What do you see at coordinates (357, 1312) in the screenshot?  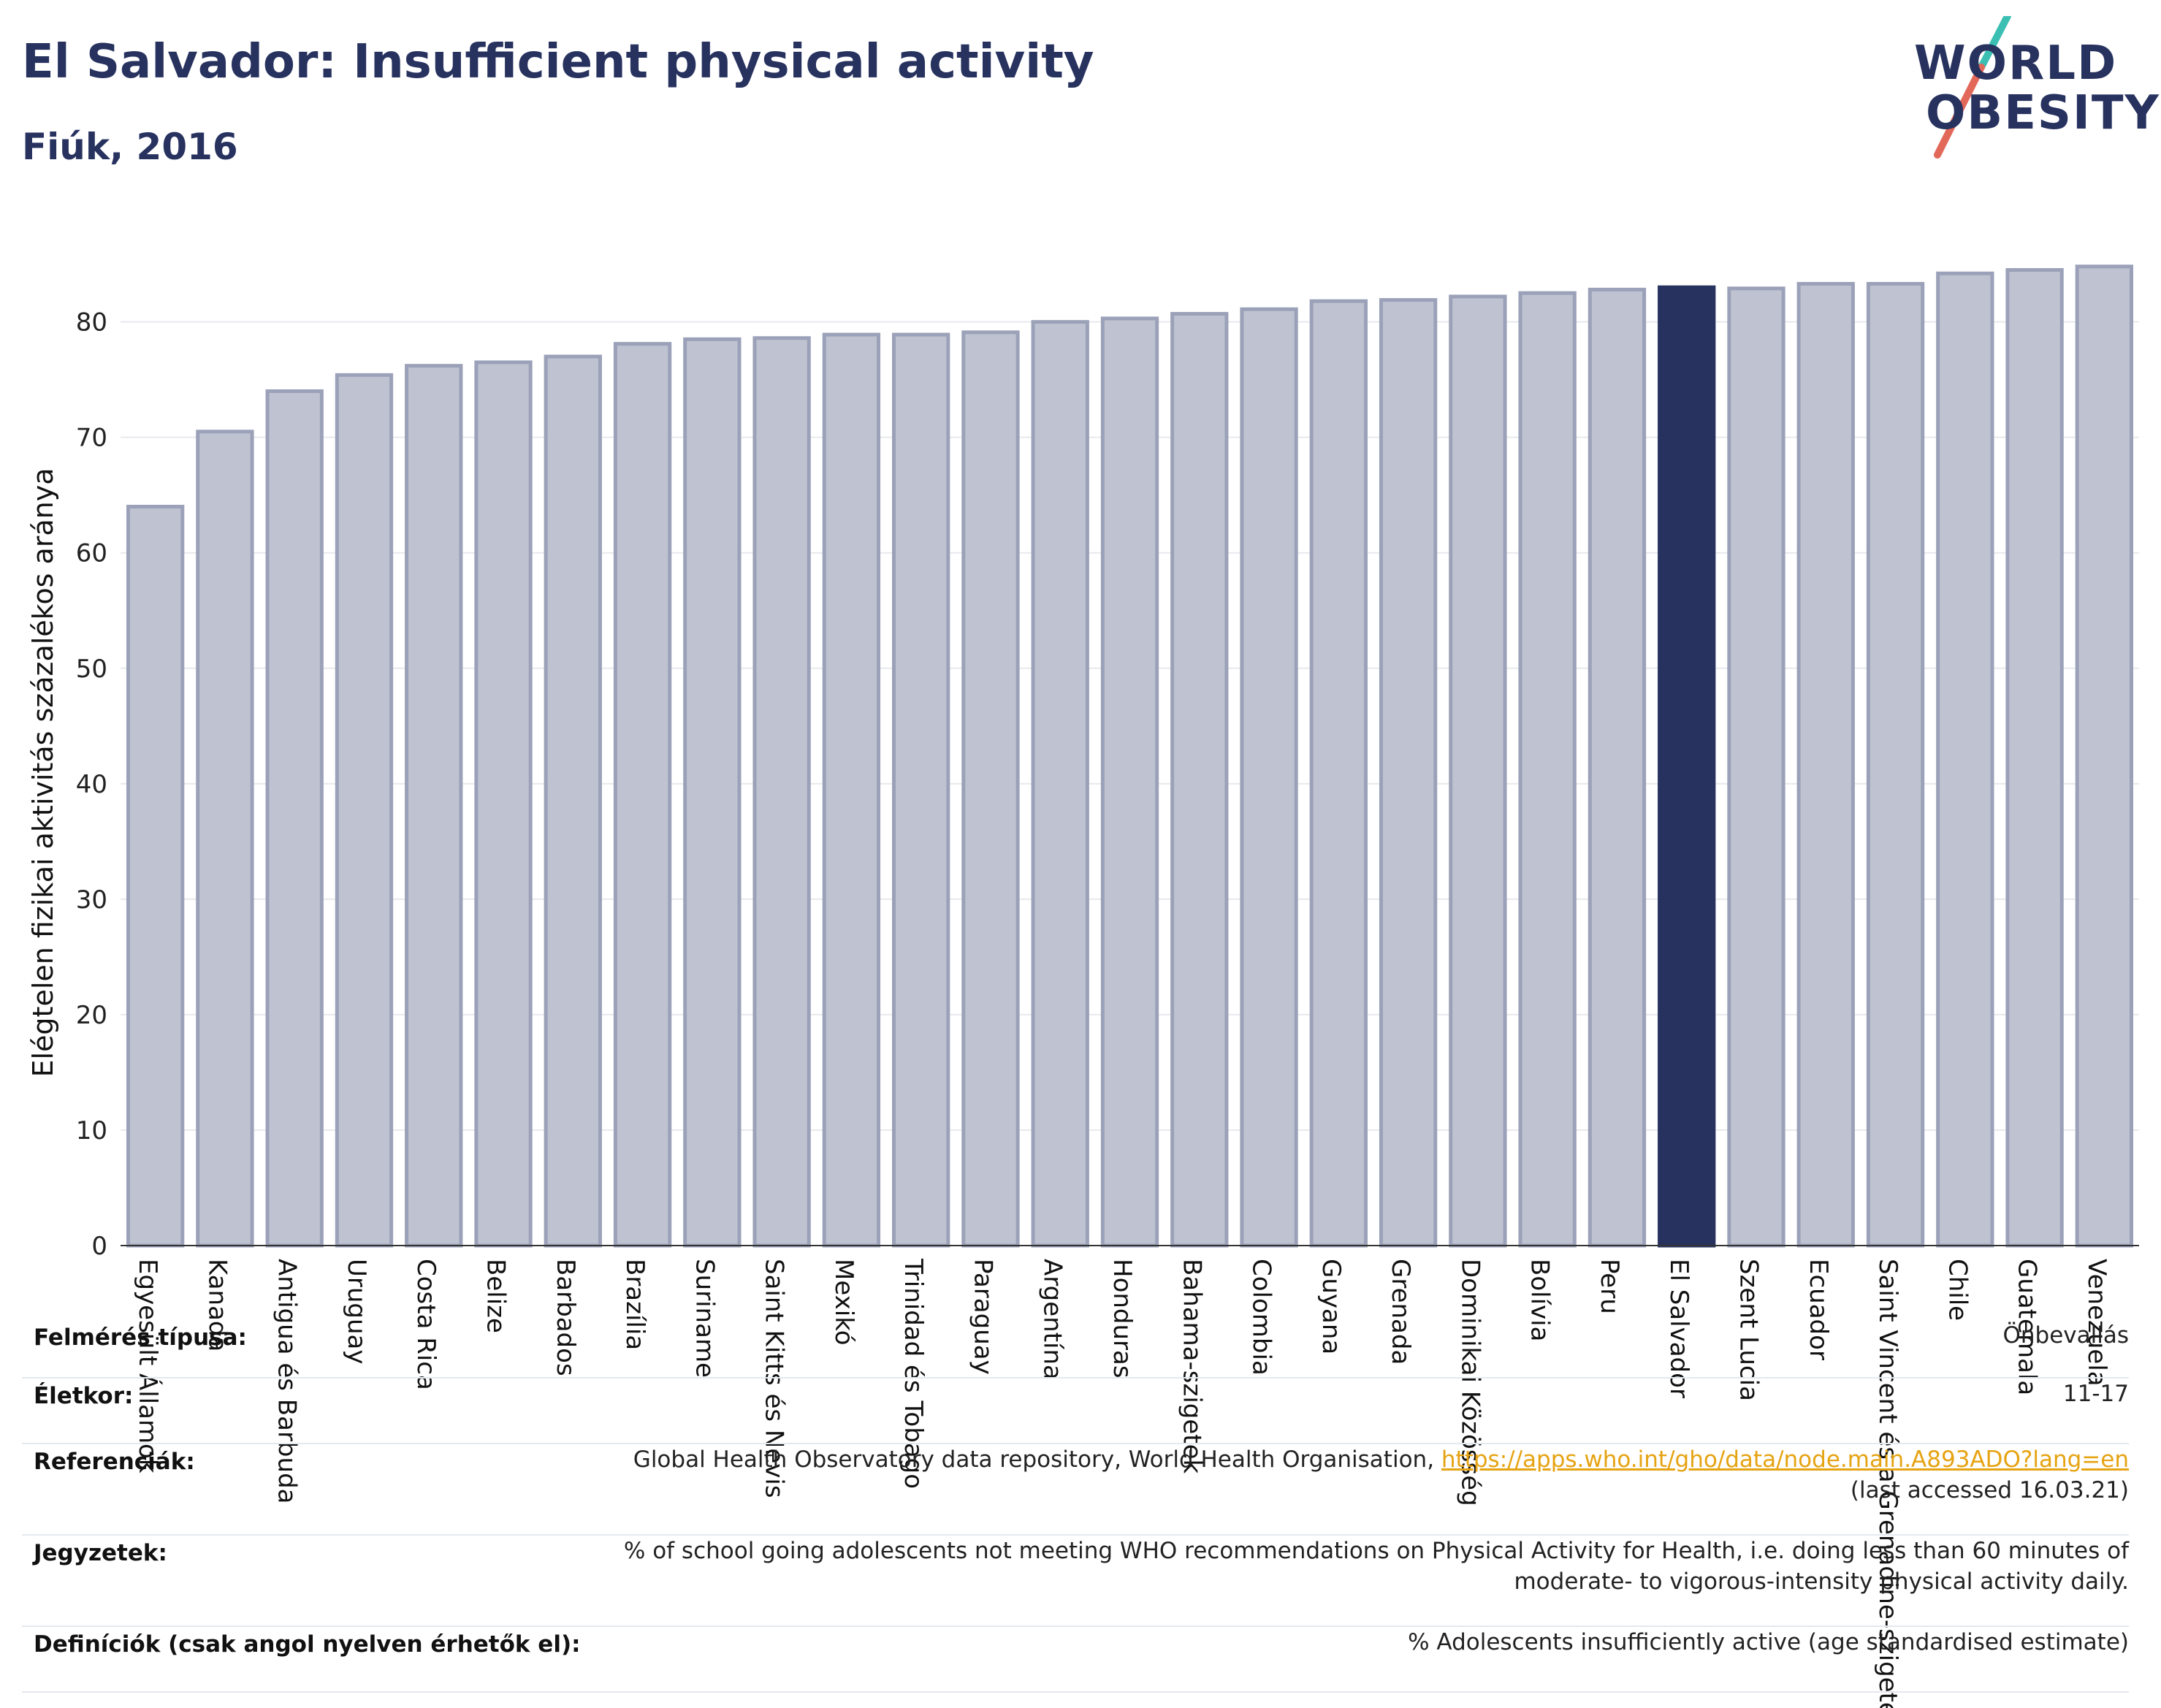 I see `x-tick-label: Uruguay` at bounding box center [357, 1312].